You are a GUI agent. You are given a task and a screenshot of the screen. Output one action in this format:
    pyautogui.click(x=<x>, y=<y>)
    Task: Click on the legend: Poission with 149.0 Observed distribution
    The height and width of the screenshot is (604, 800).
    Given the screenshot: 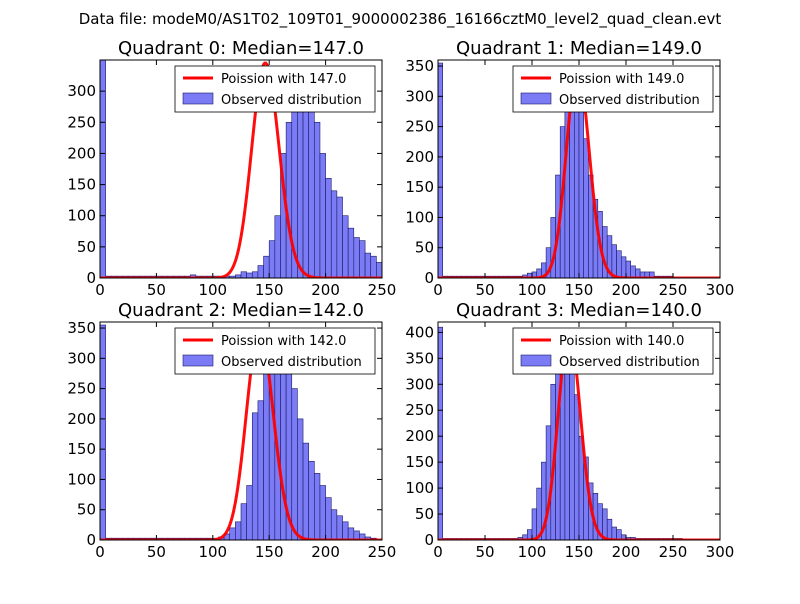 What is the action you would take?
    pyautogui.click(x=613, y=89)
    